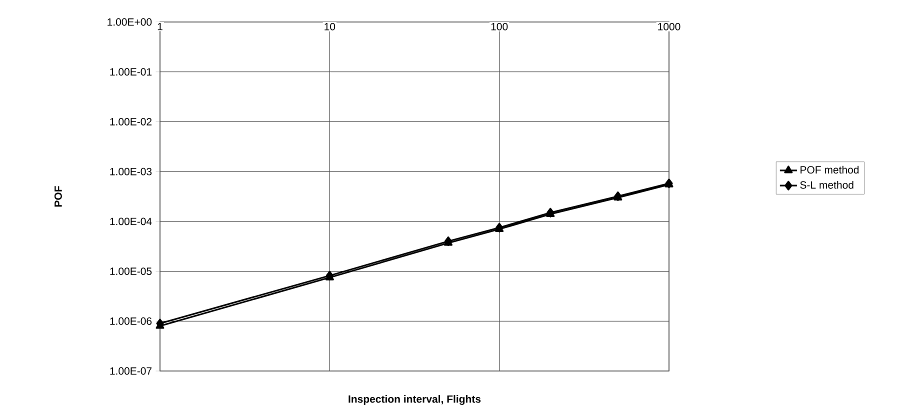 This screenshot has width=921, height=417. Describe the element at coordinates (131, 321) in the screenshot. I see `y-tick-label: 1.00E-06` at that location.